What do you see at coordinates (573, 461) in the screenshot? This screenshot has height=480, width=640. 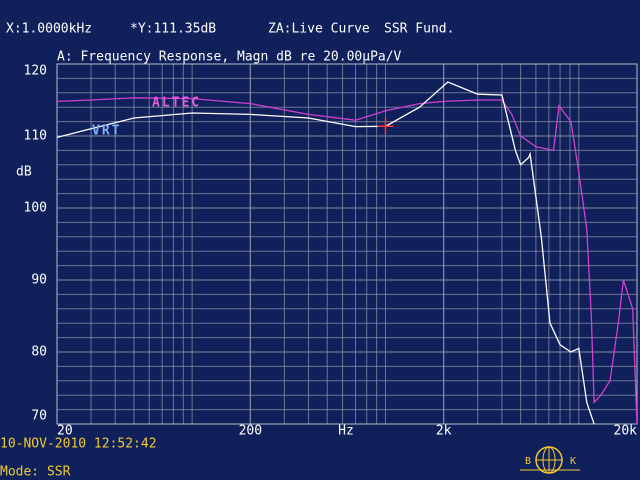 I see `logo-letter: K` at bounding box center [573, 461].